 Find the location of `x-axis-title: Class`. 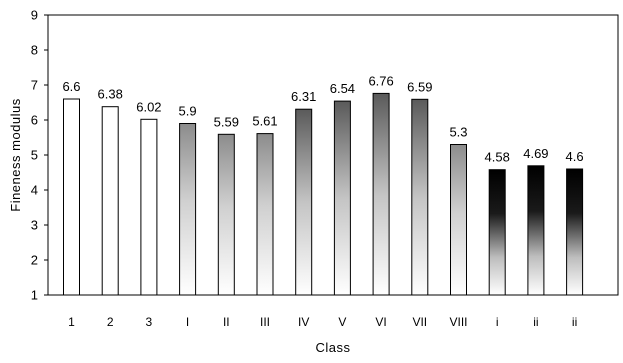

x-axis-title: Class is located at coordinates (332, 347).